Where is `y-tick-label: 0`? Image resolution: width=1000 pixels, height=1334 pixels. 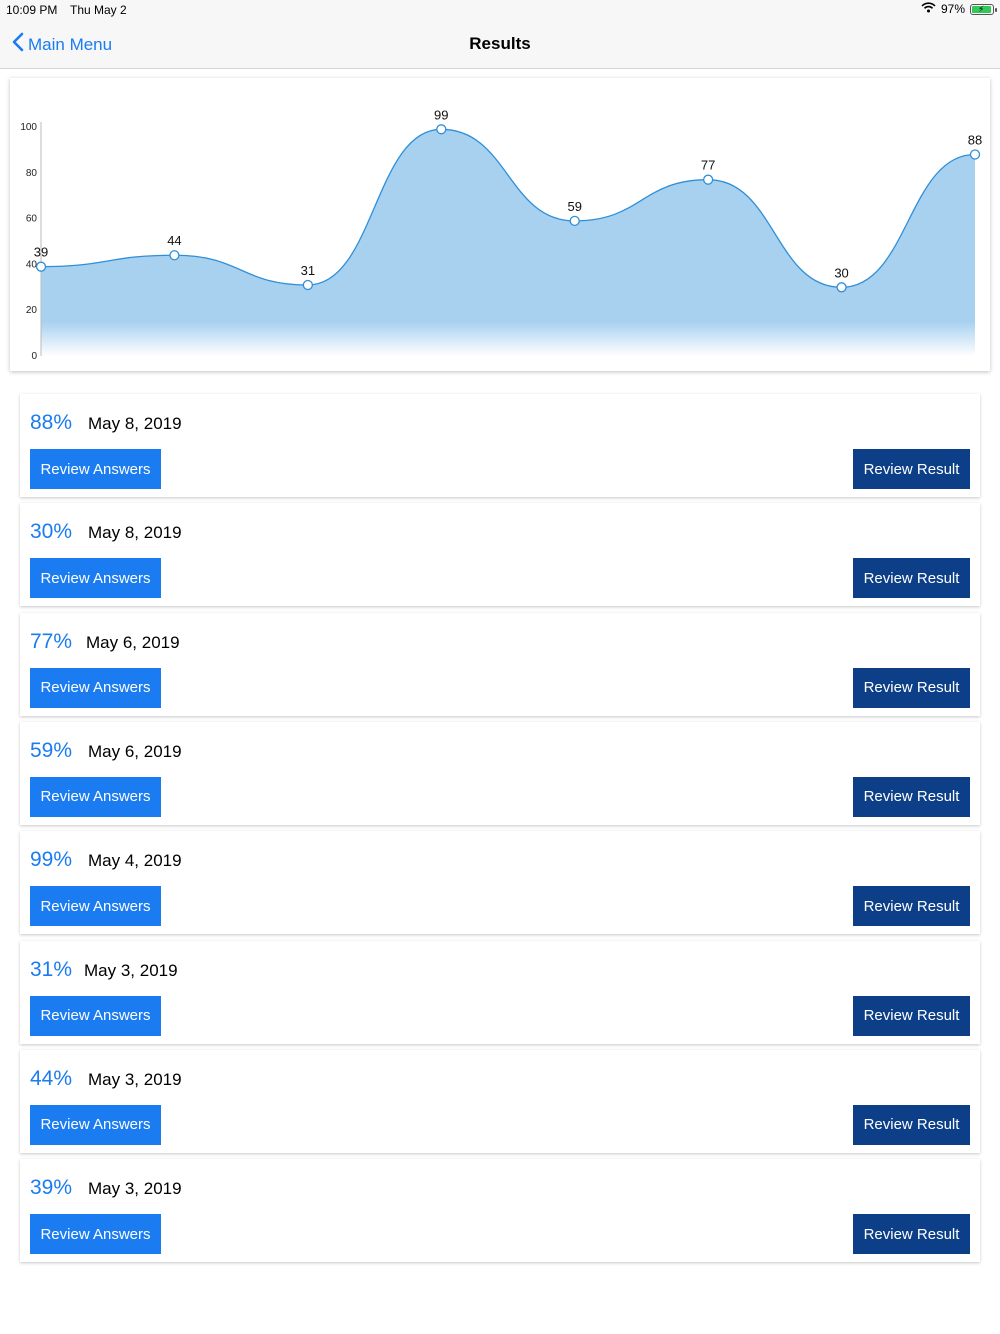 y-tick-label: 0 is located at coordinates (34, 356).